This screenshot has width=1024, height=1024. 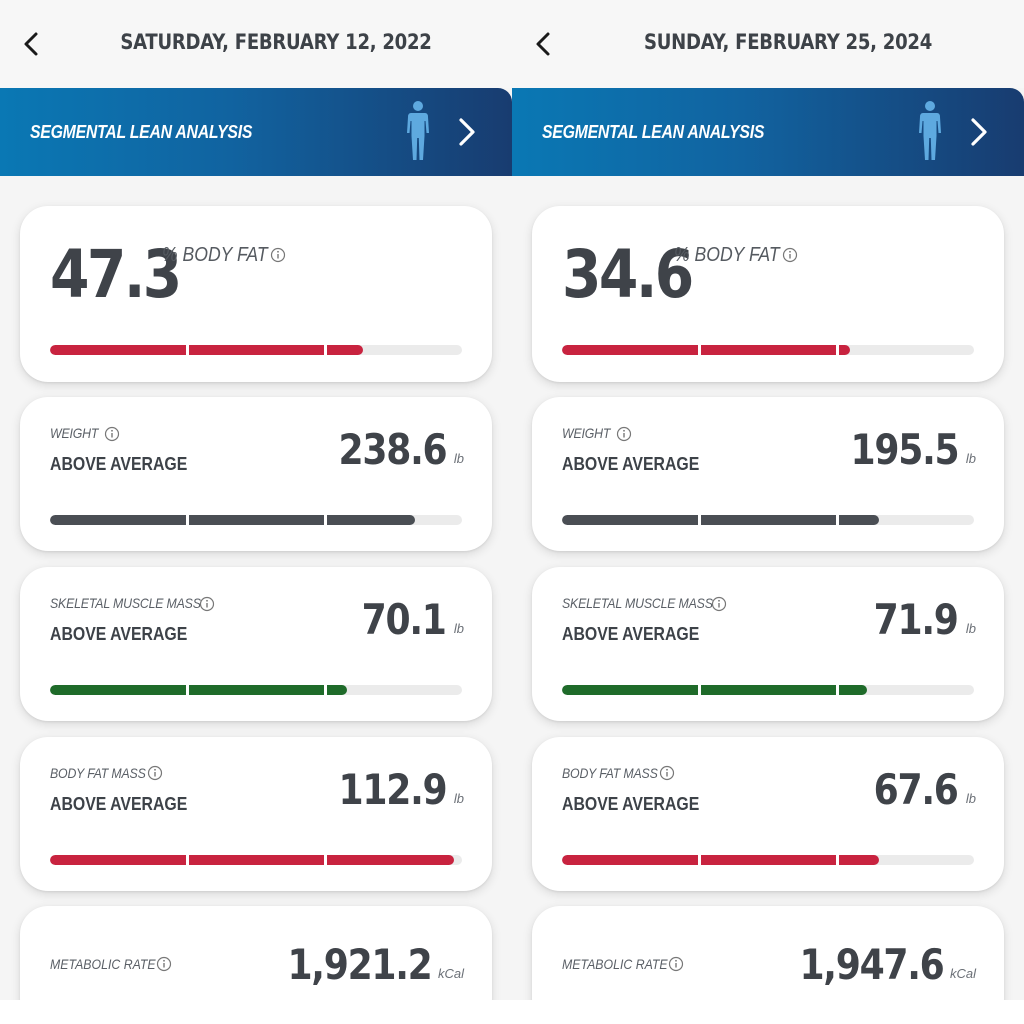 What do you see at coordinates (916, 619) in the screenshot?
I see `skeletal-muscle-mass-value: 71.9` at bounding box center [916, 619].